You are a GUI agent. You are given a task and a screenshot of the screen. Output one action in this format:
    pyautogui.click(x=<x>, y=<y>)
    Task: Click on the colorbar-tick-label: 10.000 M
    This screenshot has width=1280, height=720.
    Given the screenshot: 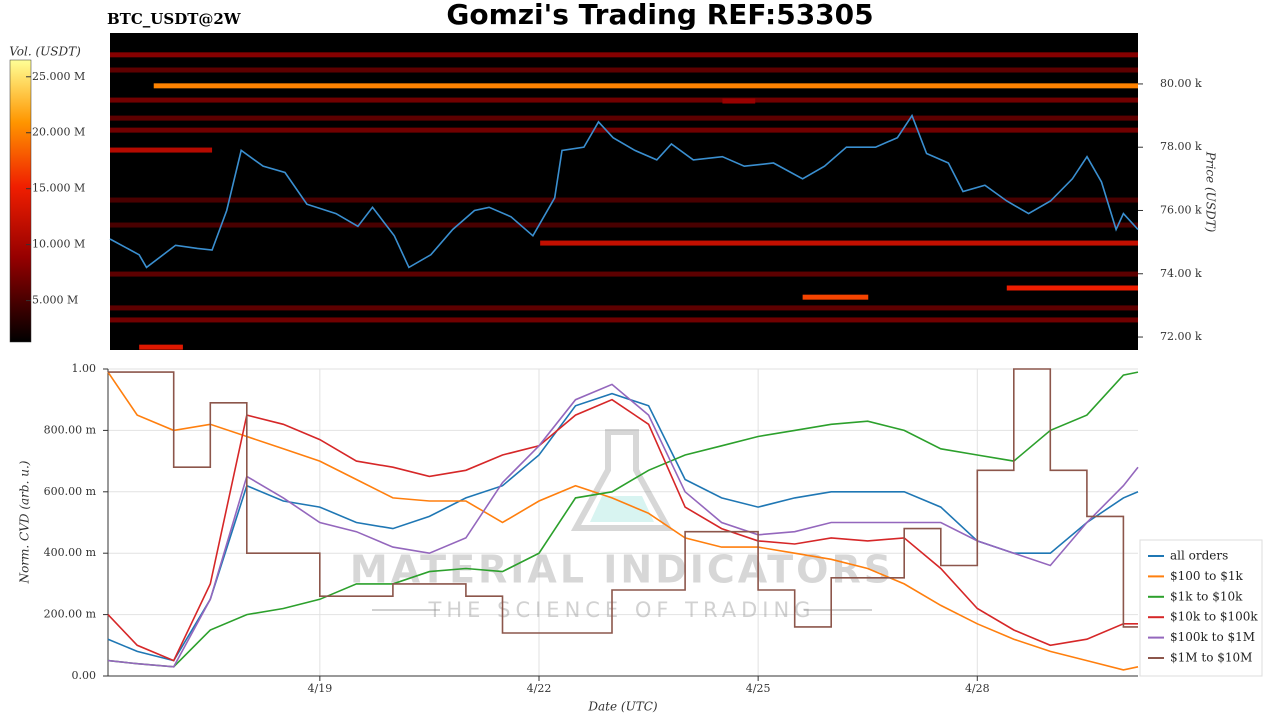 What is the action you would take?
    pyautogui.click(x=58, y=244)
    